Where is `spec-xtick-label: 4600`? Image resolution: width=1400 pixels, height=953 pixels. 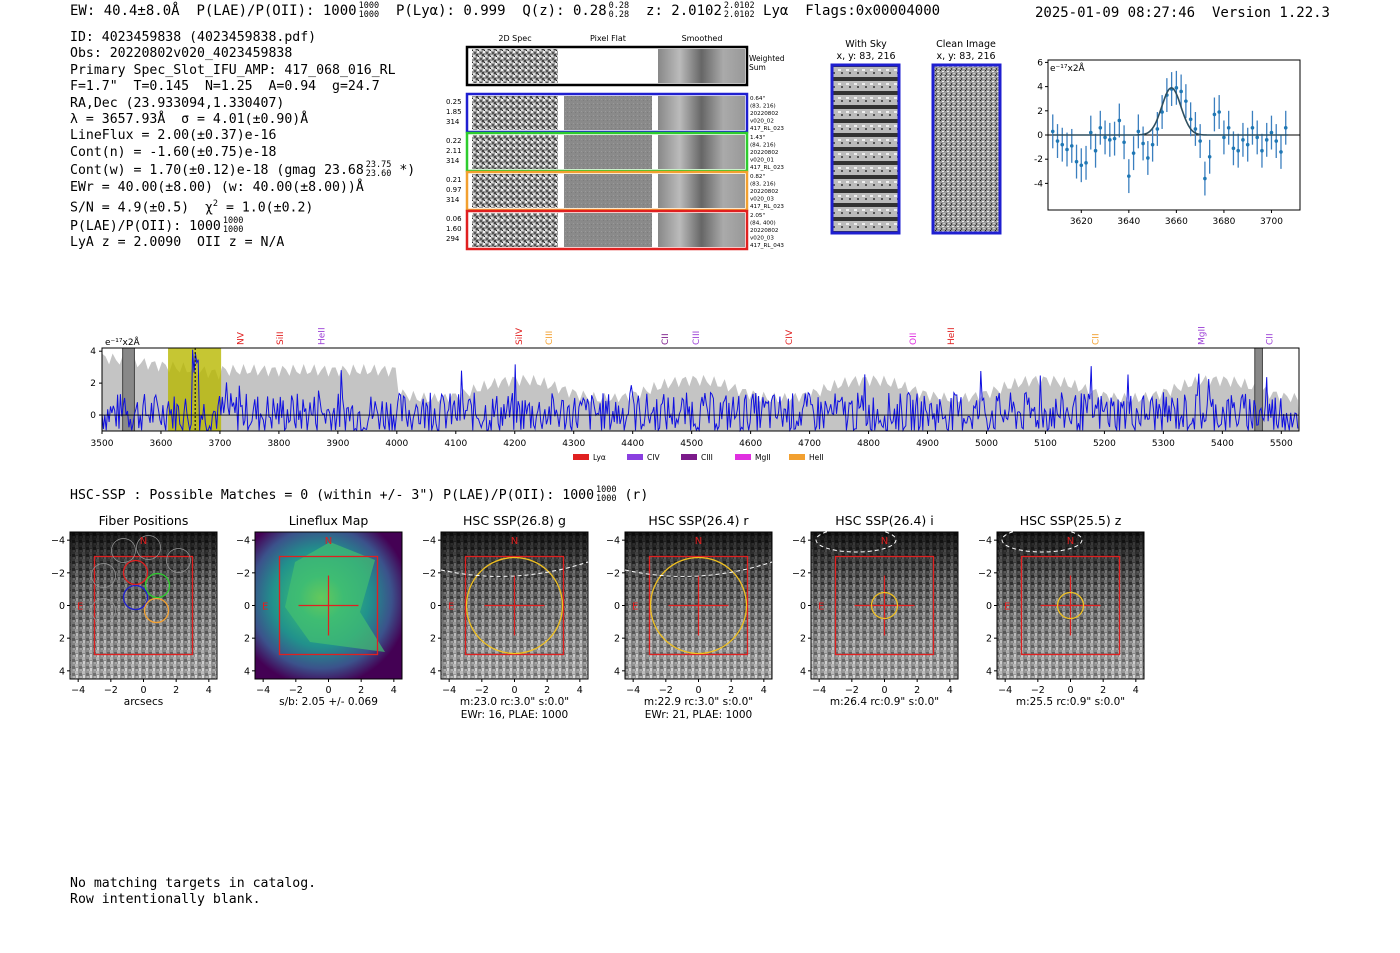 spec-xtick-label: 4600 is located at coordinates (750, 444).